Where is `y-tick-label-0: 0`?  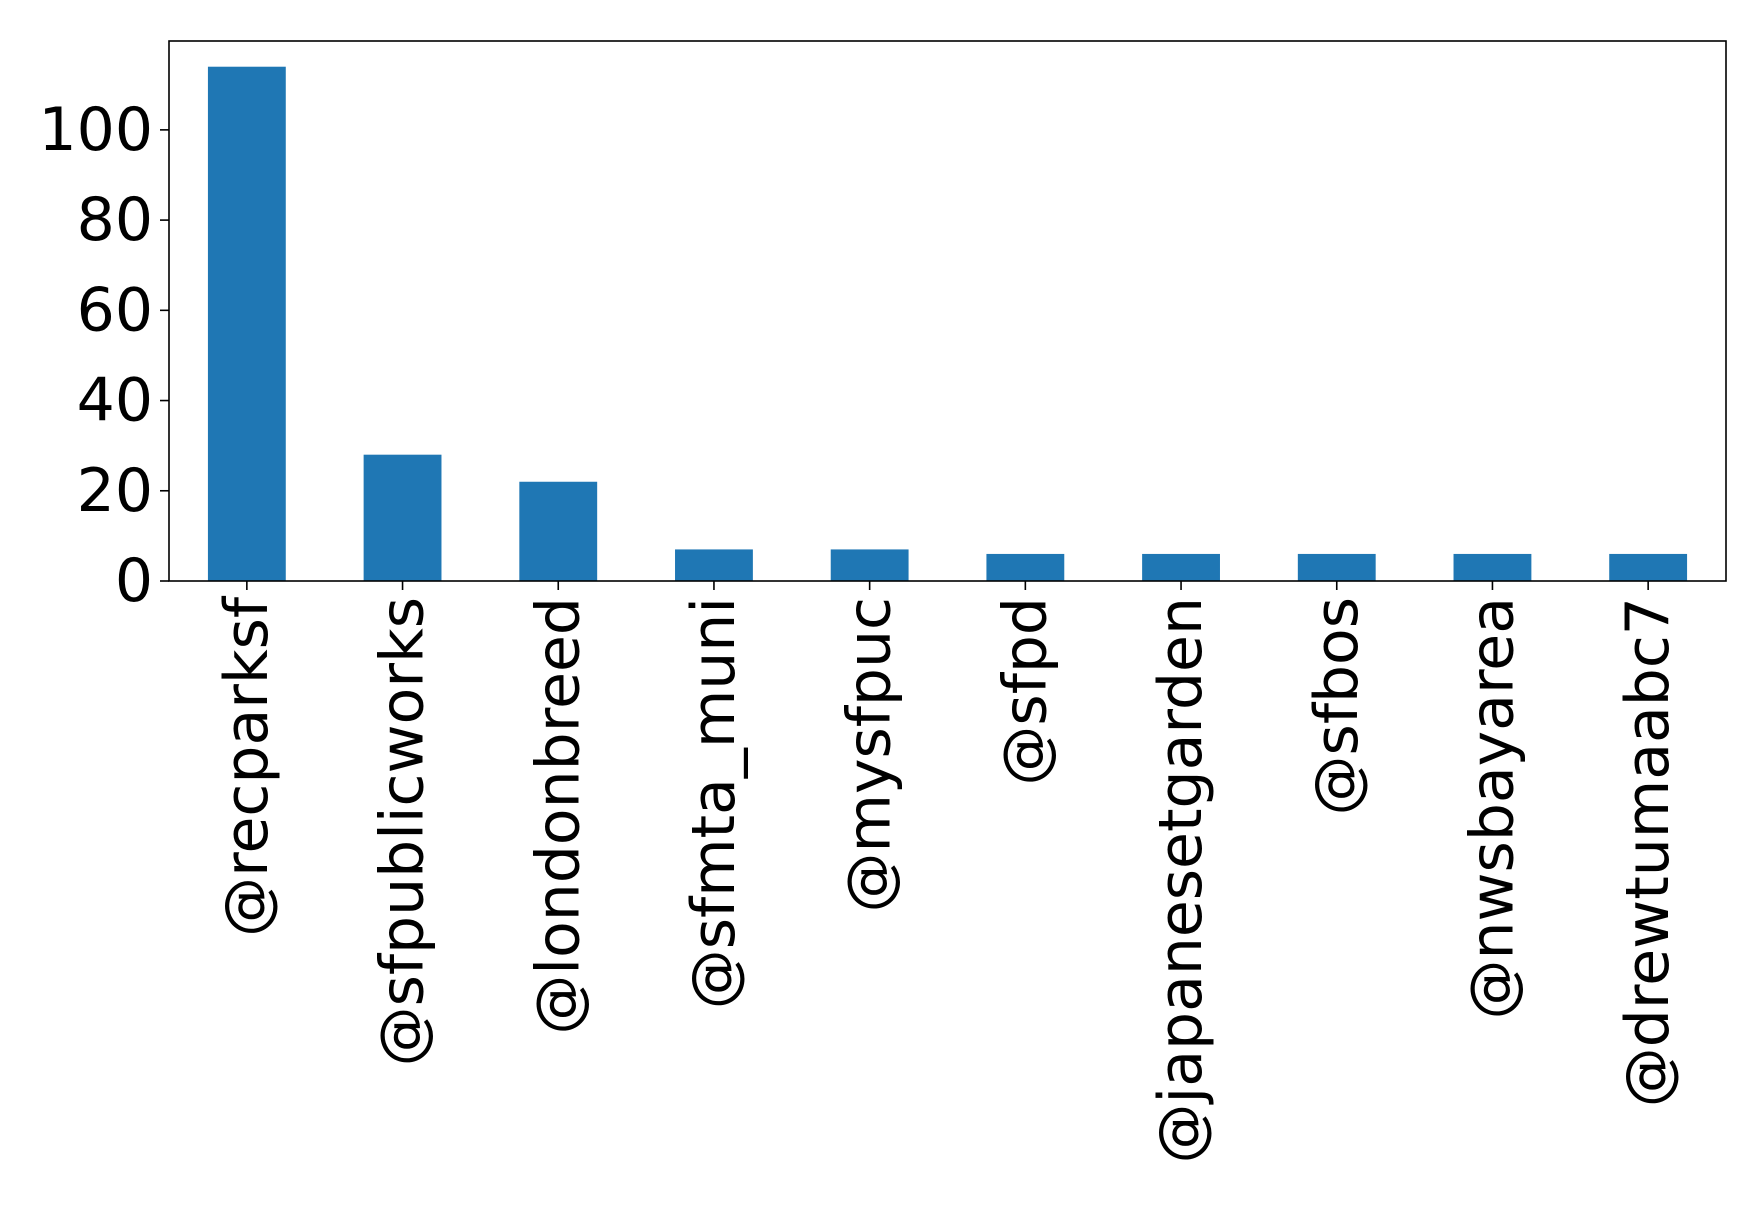
y-tick-label-0: 0 is located at coordinates (134, 581).